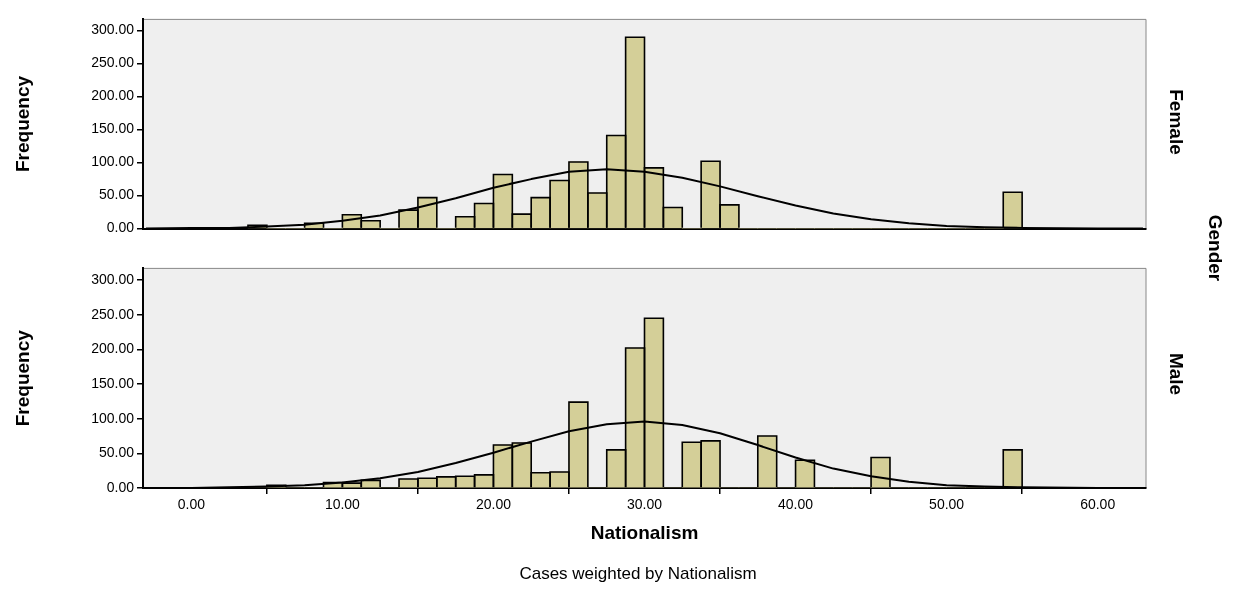  I want to click on x-tick-label: 30.00, so click(644, 504).